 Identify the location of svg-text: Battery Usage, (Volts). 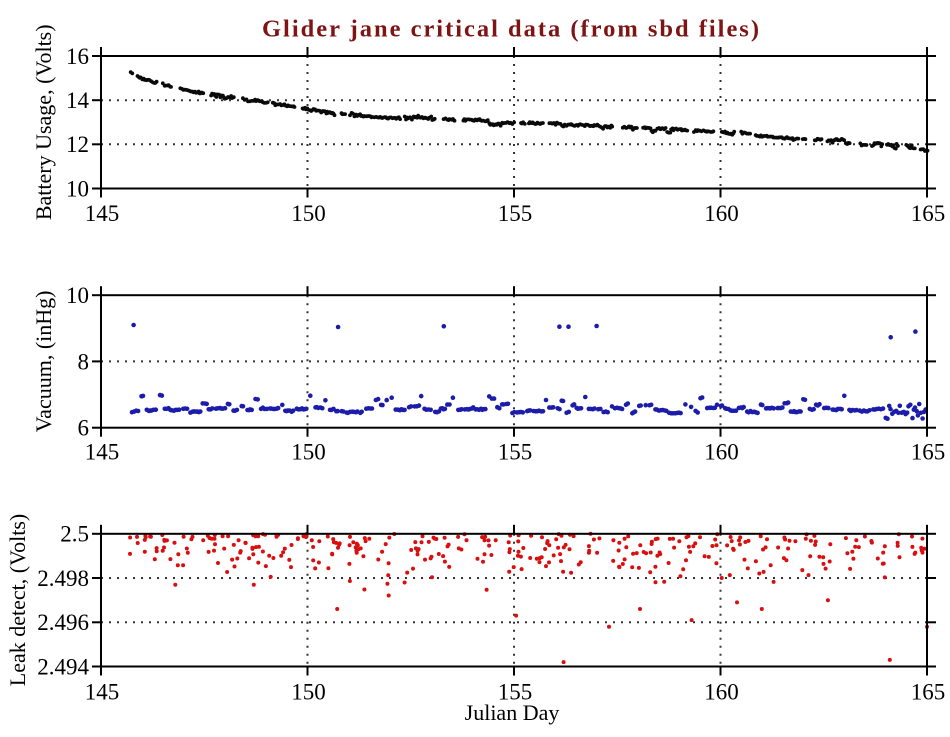
(43, 122).